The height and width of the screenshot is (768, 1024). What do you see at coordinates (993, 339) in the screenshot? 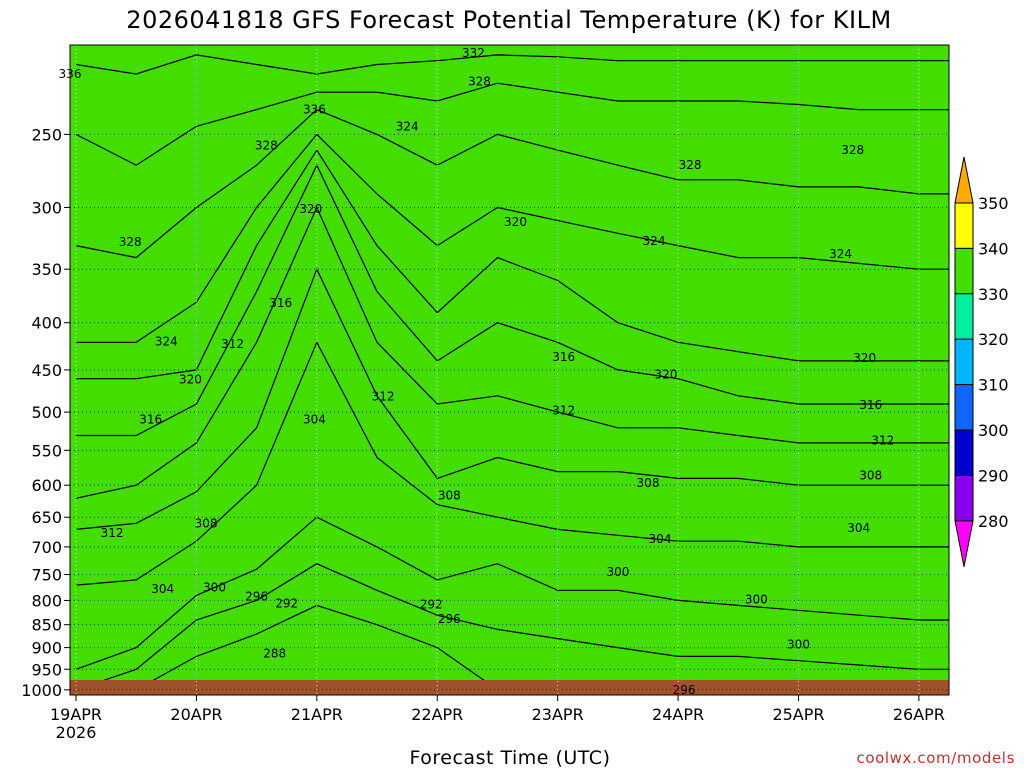
I see `colorbar-tick-label: 320` at bounding box center [993, 339].